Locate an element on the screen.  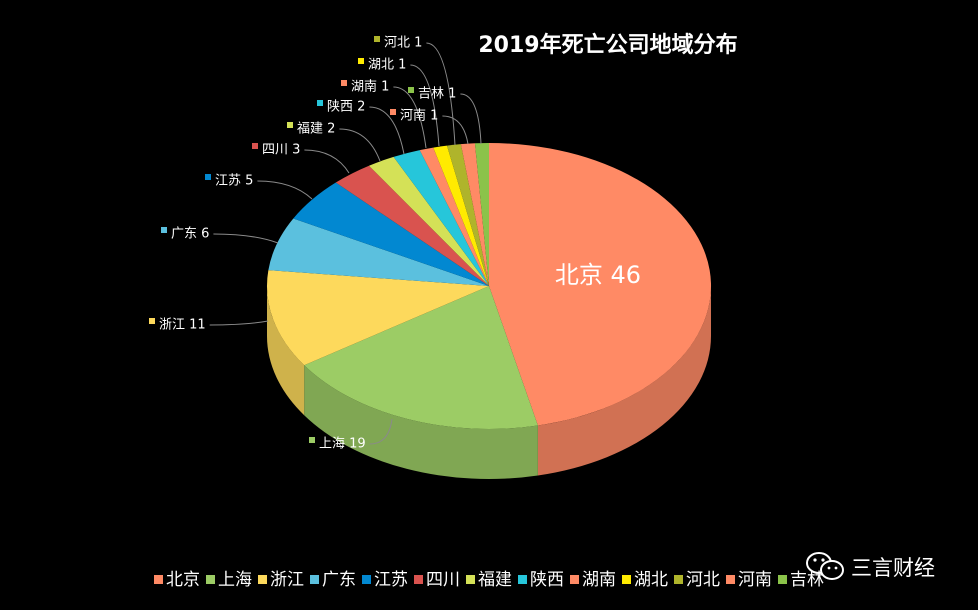
data-label-湖北: 湖北 1 is located at coordinates (387, 65).